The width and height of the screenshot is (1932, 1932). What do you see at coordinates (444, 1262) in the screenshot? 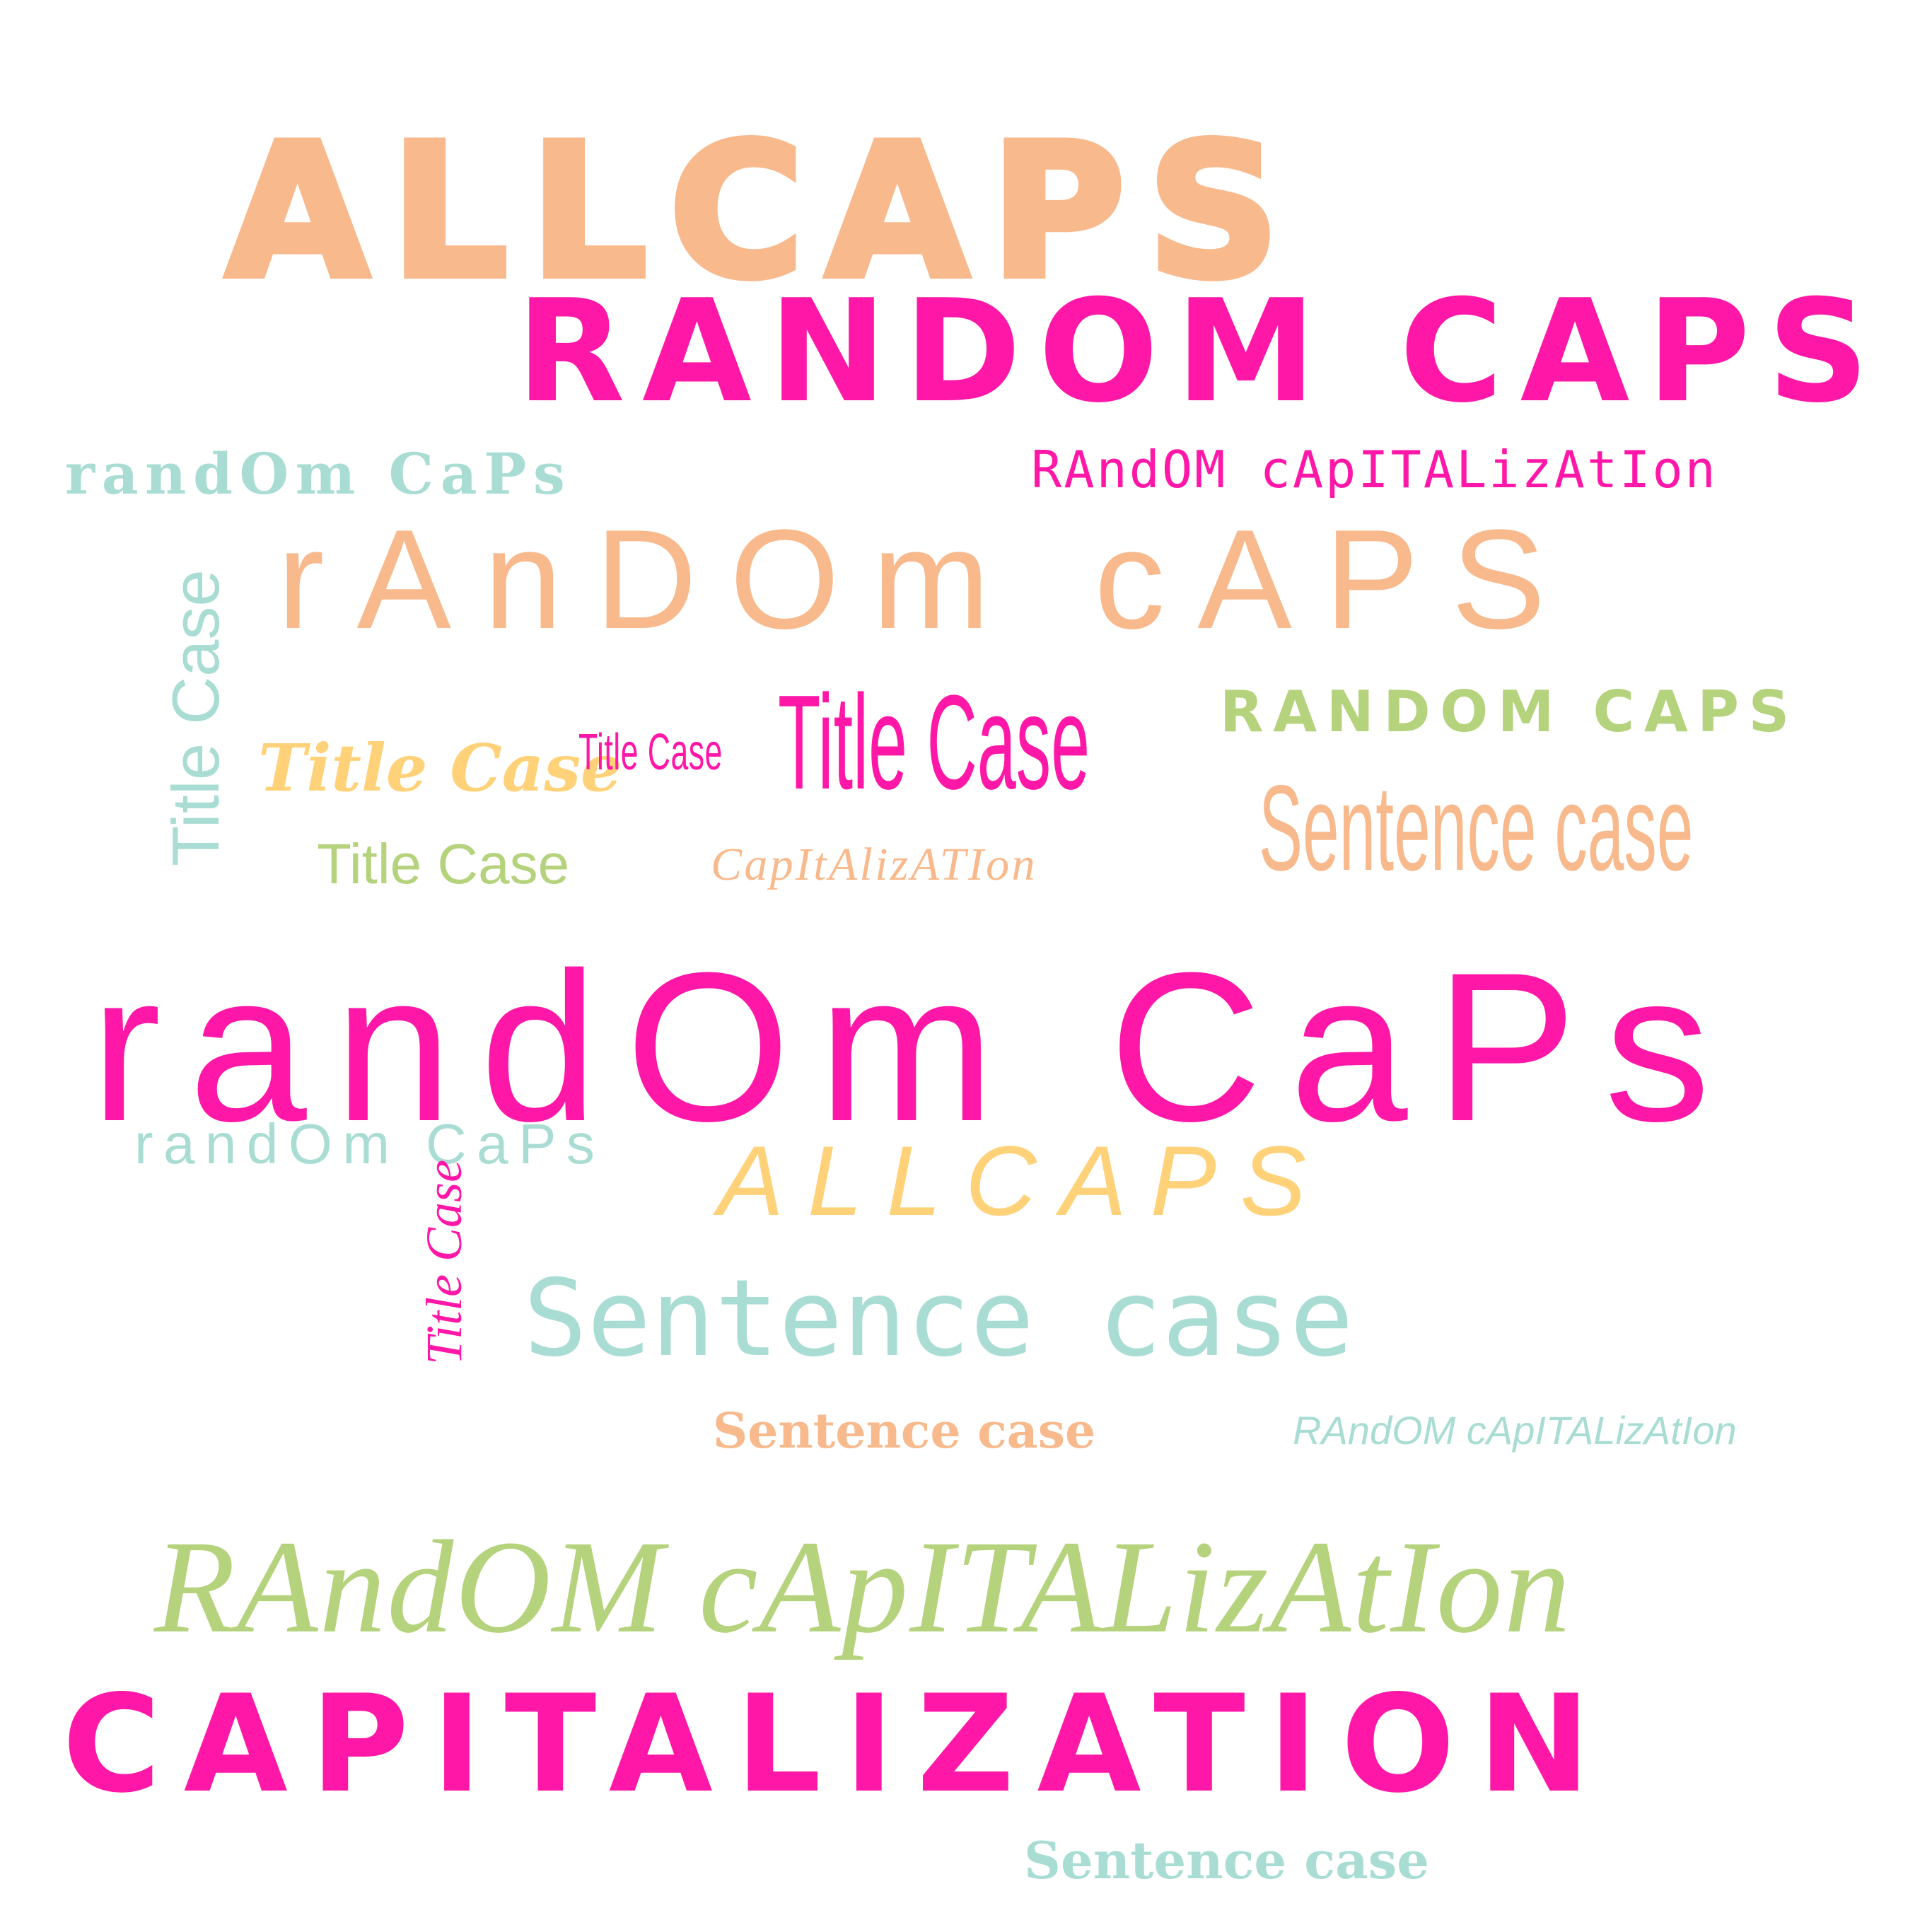
I see `word-title-case-vertical-pink: Title Case` at bounding box center [444, 1262].